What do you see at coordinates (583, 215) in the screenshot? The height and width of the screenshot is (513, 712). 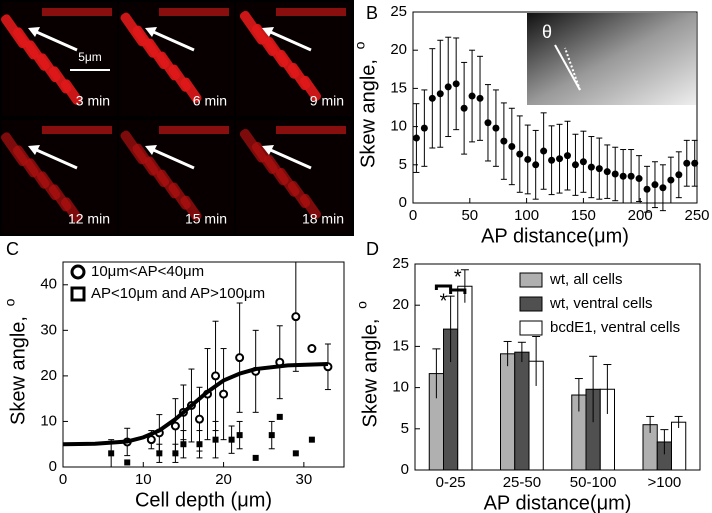 I see `x-tick-label: 150` at bounding box center [583, 215].